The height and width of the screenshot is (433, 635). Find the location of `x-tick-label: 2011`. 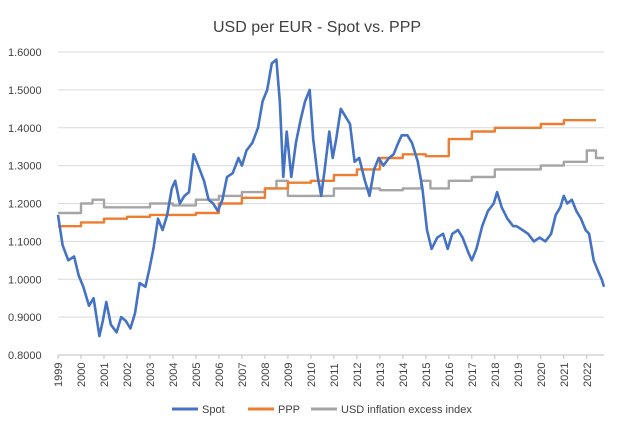

x-tick-label: 2011 is located at coordinates (335, 375).